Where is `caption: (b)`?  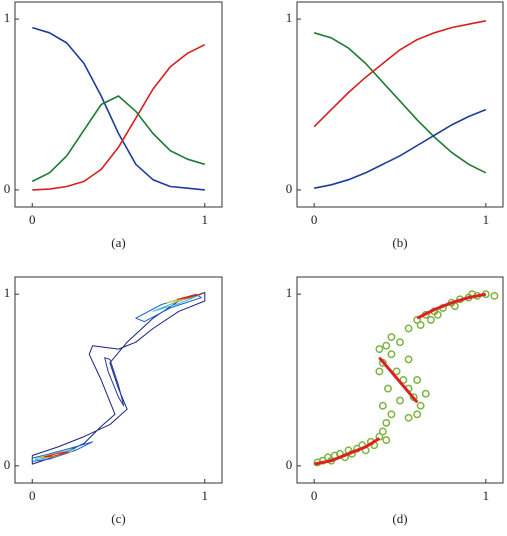
caption: (b) is located at coordinates (399, 242).